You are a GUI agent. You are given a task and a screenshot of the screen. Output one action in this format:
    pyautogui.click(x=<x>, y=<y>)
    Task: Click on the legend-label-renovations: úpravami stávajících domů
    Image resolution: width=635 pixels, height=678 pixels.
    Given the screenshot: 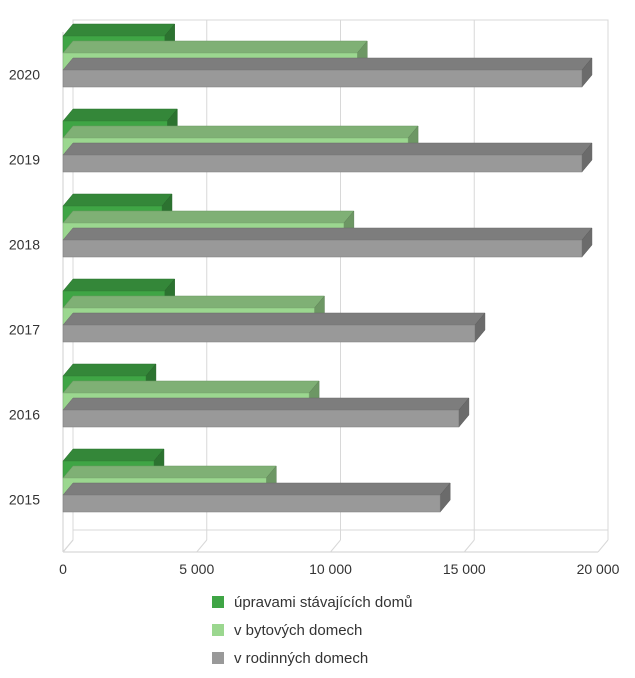 What is the action you would take?
    pyautogui.click(x=323, y=602)
    